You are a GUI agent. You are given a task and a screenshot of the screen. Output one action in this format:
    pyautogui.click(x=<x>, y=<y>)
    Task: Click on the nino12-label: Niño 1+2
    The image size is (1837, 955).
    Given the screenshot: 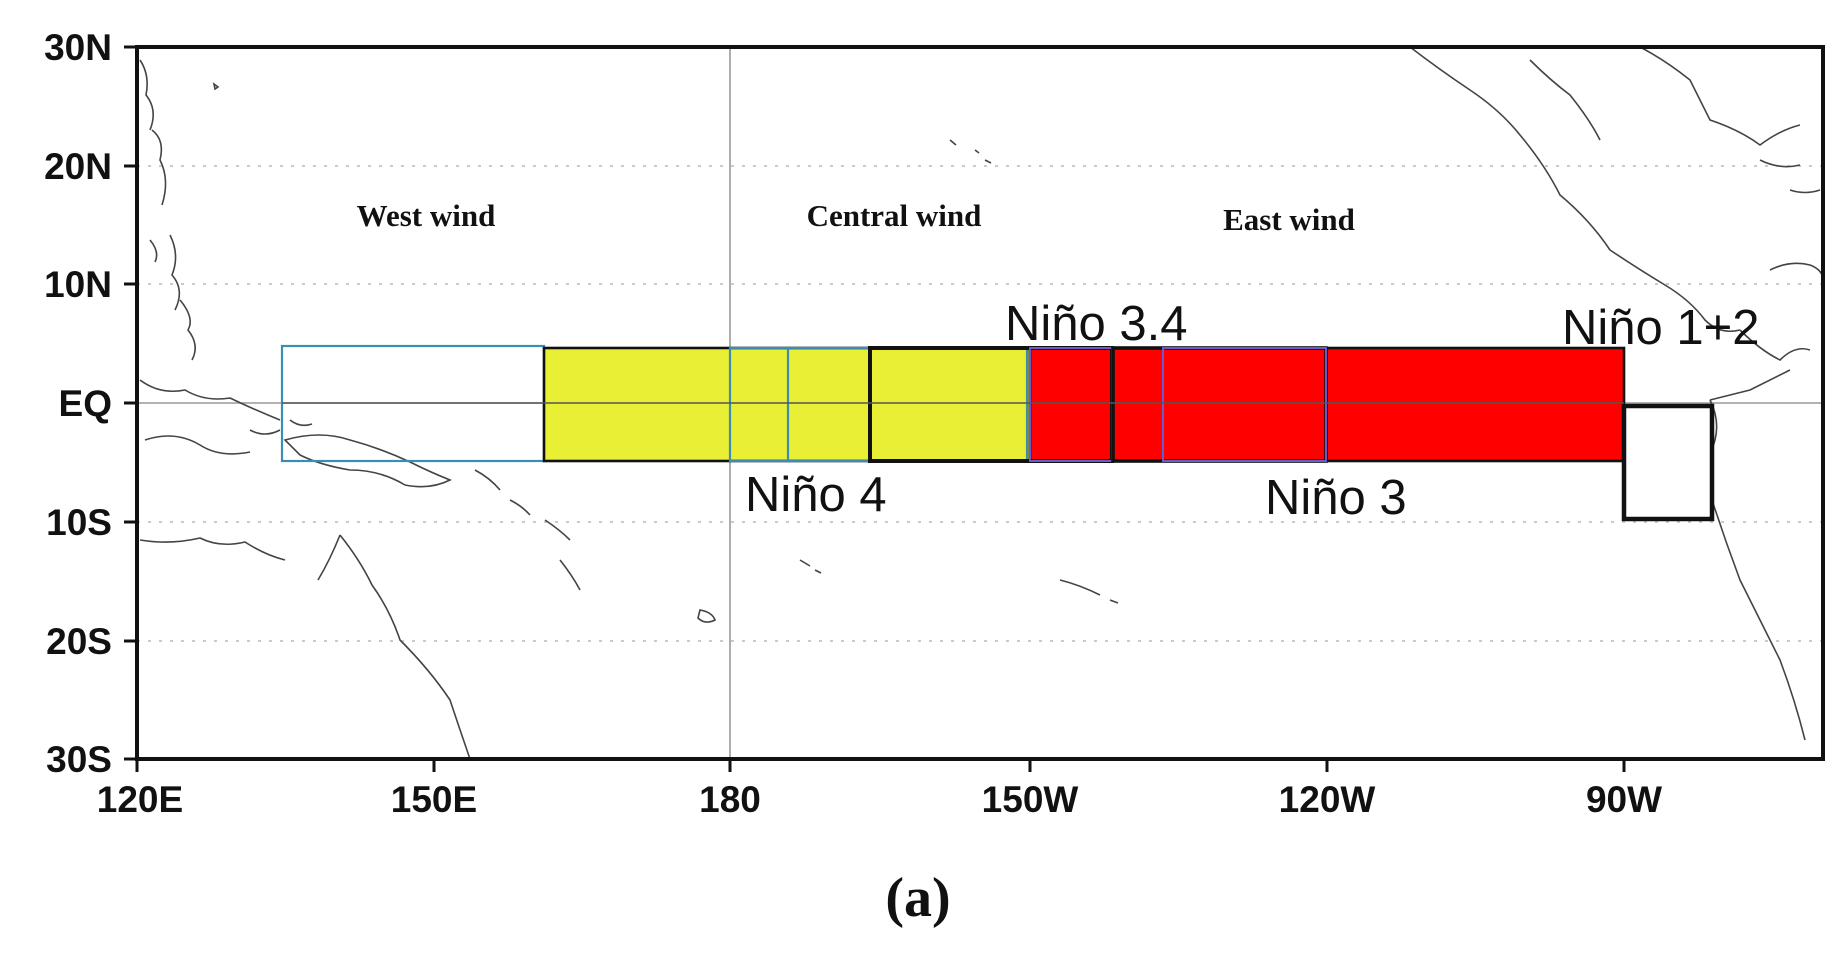 What is the action you would take?
    pyautogui.click(x=1661, y=328)
    